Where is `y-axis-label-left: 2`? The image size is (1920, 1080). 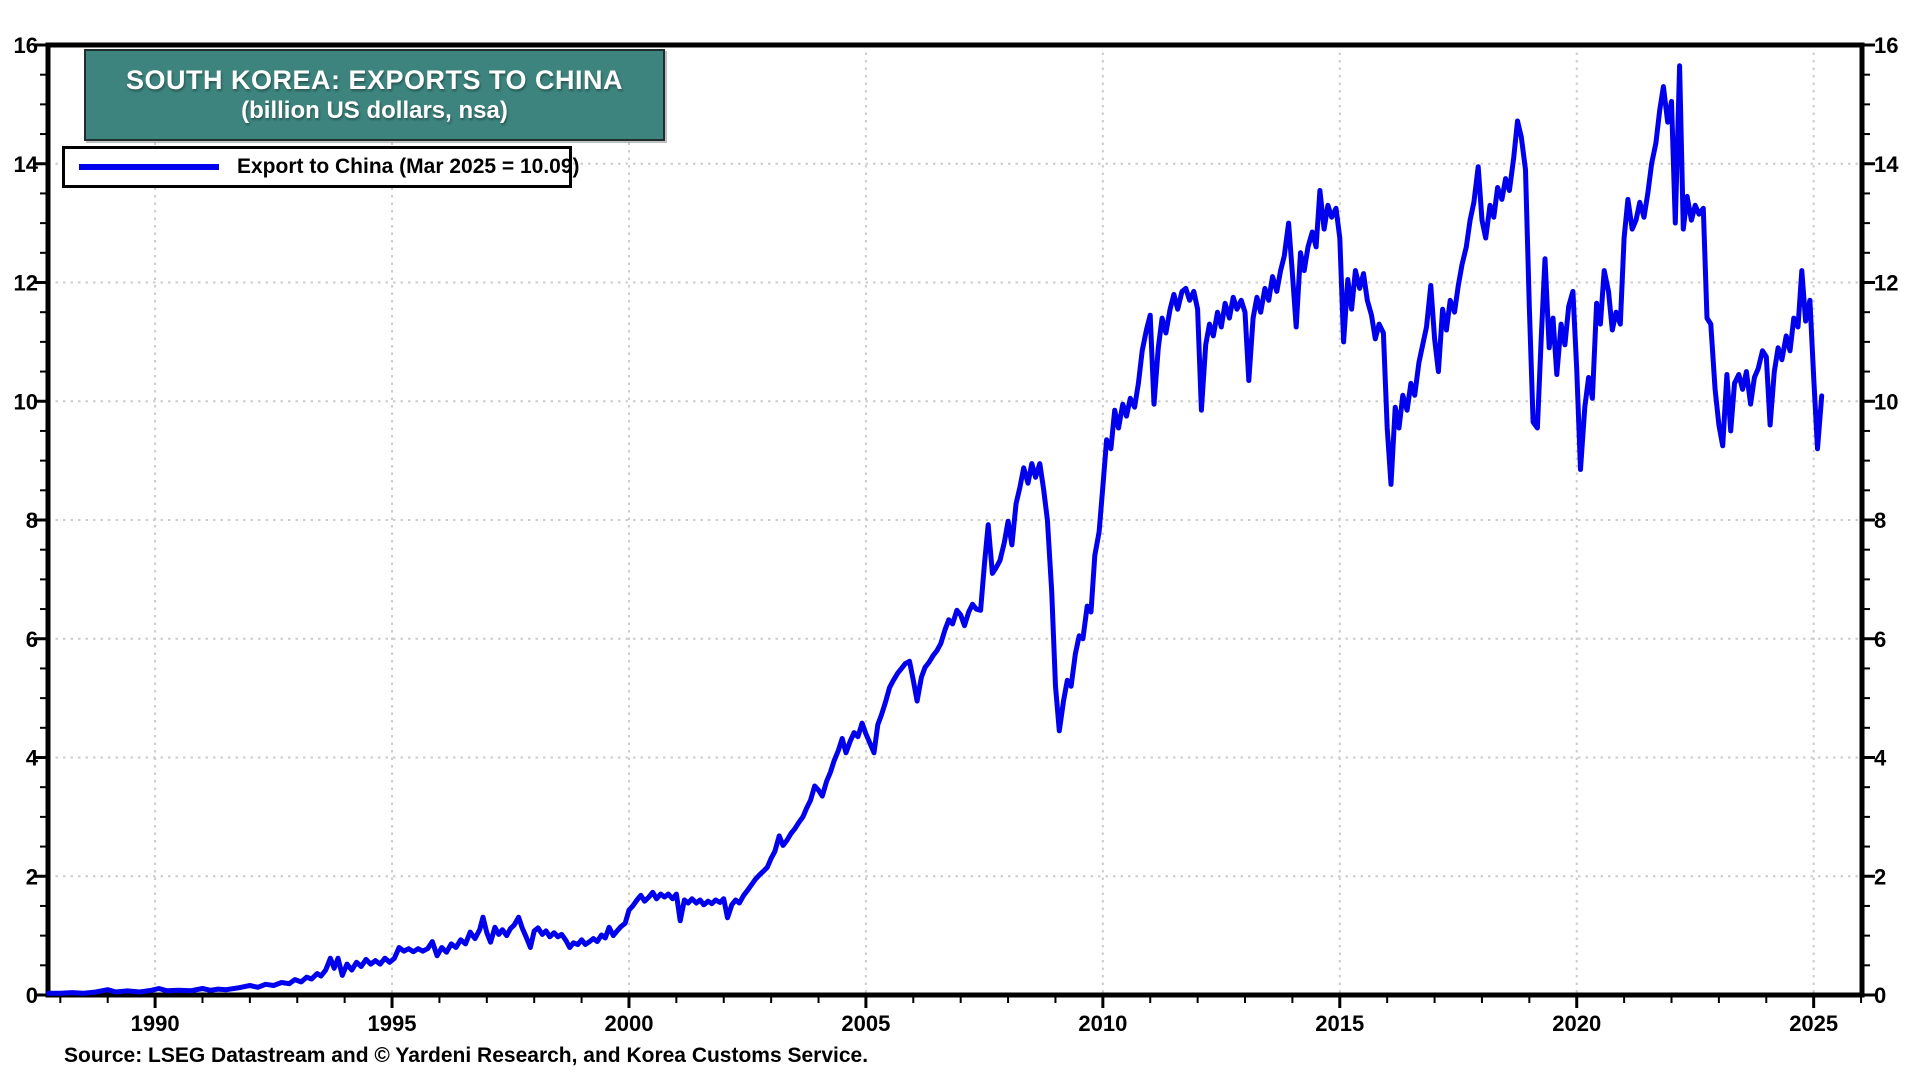 y-axis-label-left: 2 is located at coordinates (32, 876).